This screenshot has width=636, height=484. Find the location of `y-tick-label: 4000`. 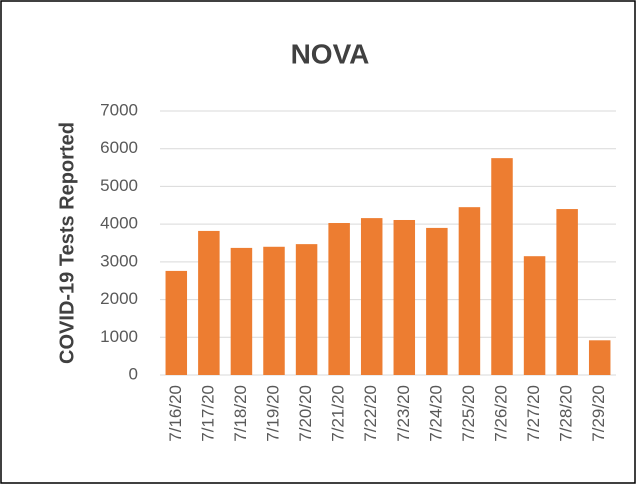

y-tick-label: 4000 is located at coordinates (119, 223).